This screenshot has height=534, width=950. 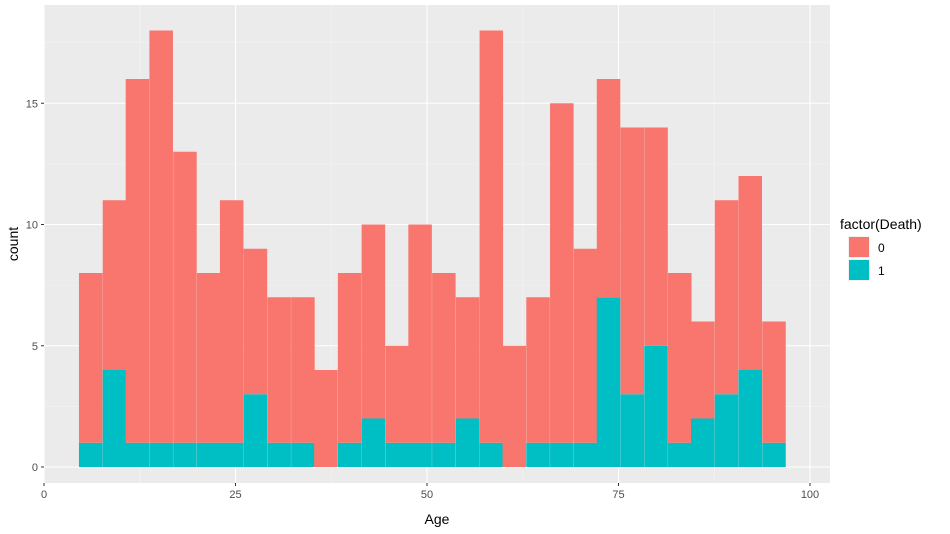 I want to click on y-tick-label: 0, so click(x=35, y=468).